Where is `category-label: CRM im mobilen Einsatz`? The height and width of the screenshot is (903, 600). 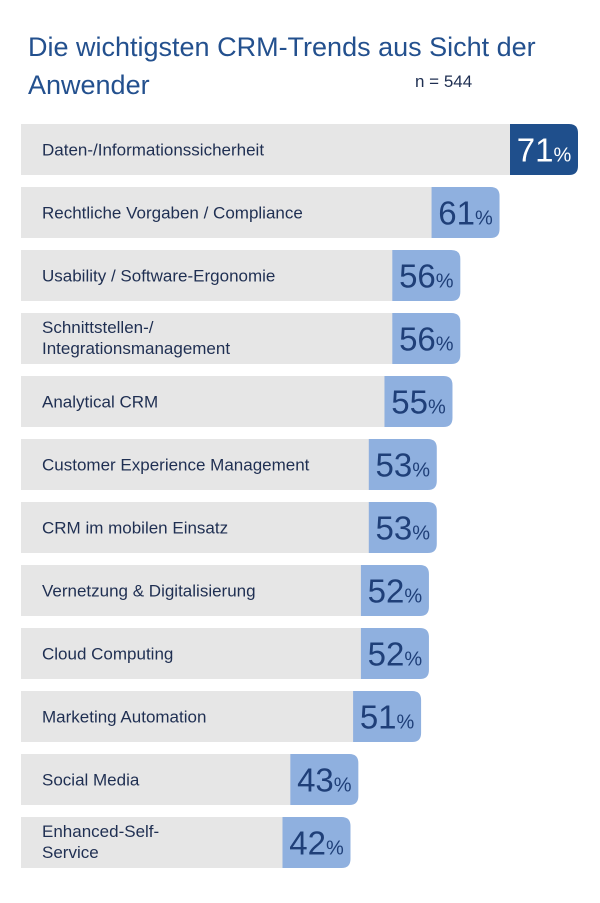 category-label: CRM im mobilen Einsatz is located at coordinates (135, 528).